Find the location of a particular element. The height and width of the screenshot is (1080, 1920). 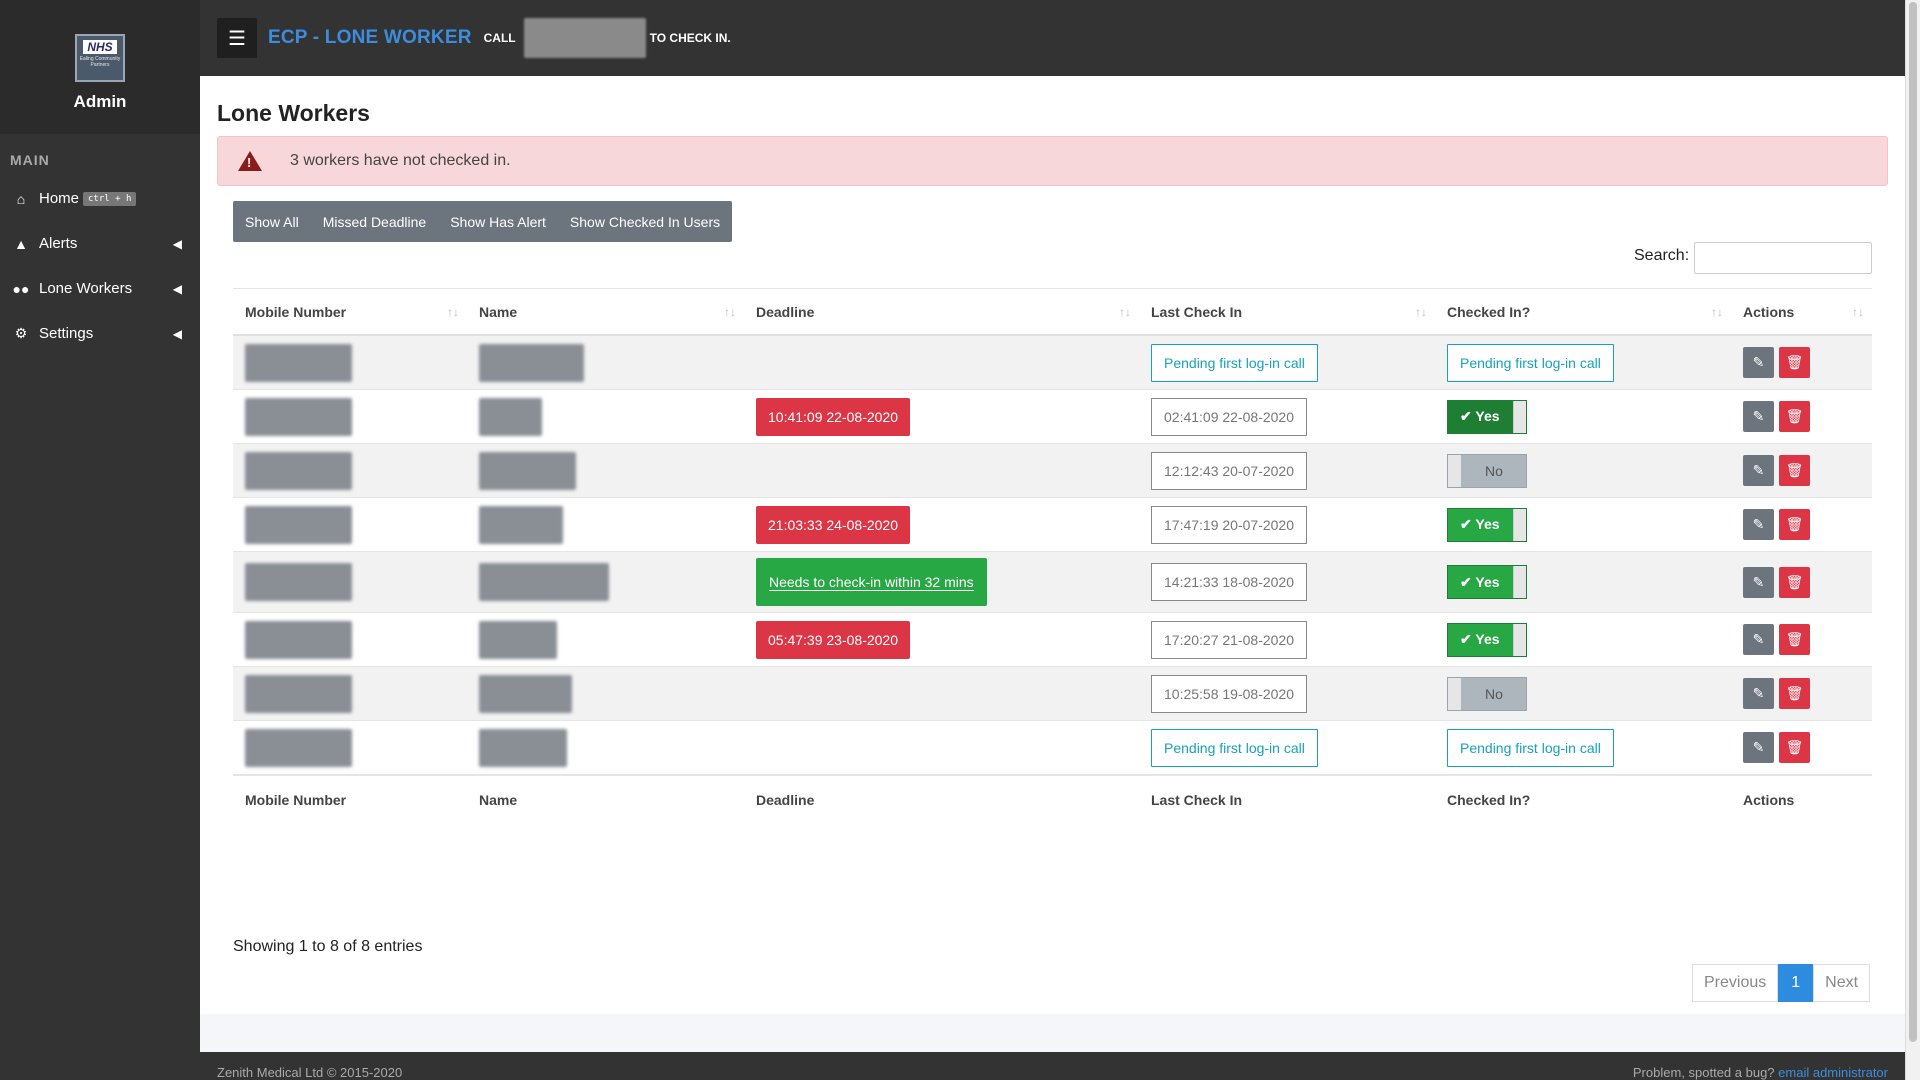

page-title: Lone Workers is located at coordinates (293, 113).